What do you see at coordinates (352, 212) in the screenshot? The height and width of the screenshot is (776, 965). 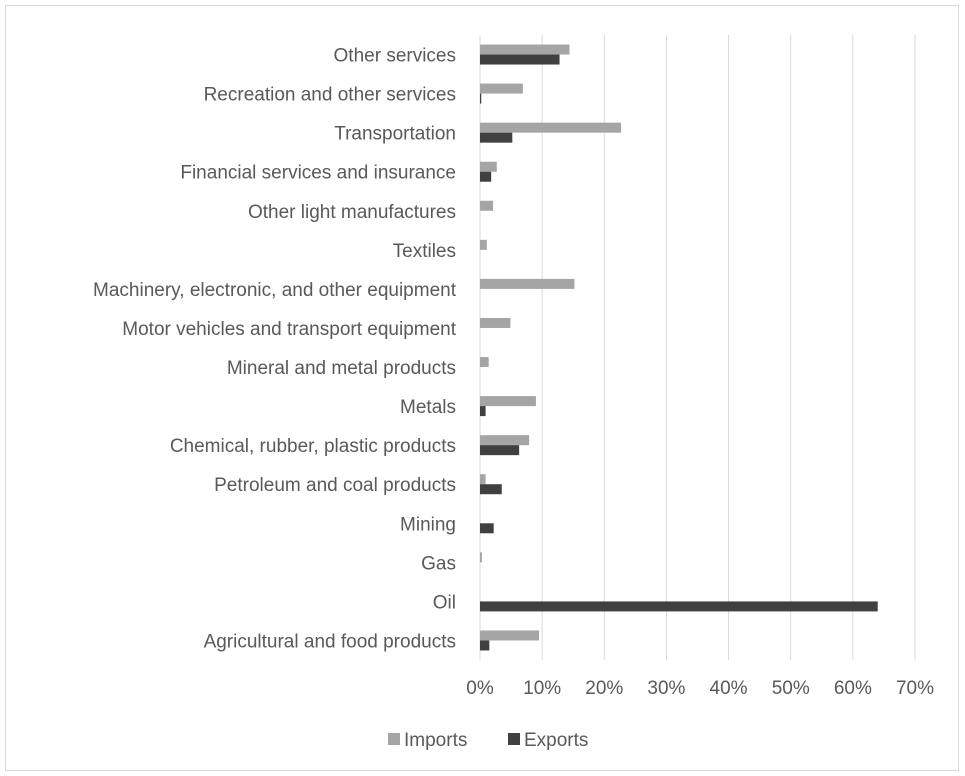 I see `category-label: Other light manufactures` at bounding box center [352, 212].